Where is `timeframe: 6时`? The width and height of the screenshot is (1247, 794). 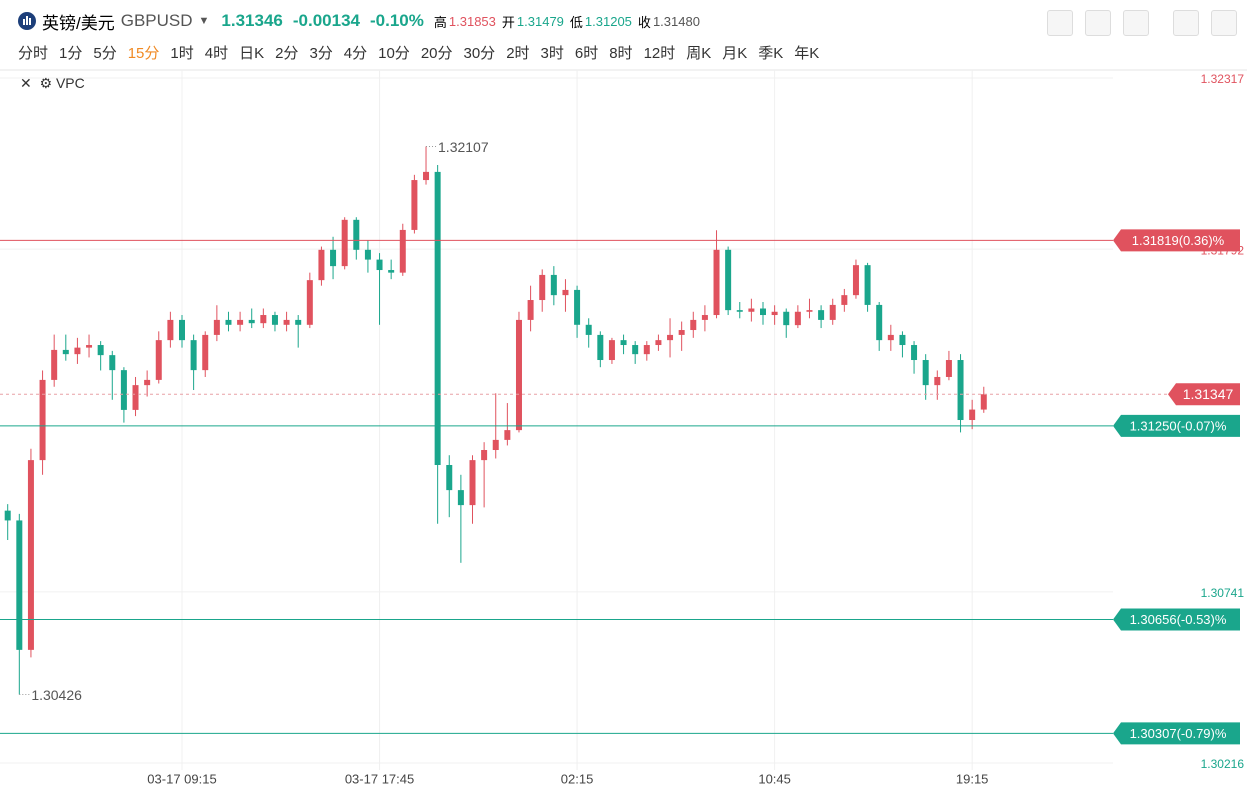
timeframe: 6时 is located at coordinates (586, 53).